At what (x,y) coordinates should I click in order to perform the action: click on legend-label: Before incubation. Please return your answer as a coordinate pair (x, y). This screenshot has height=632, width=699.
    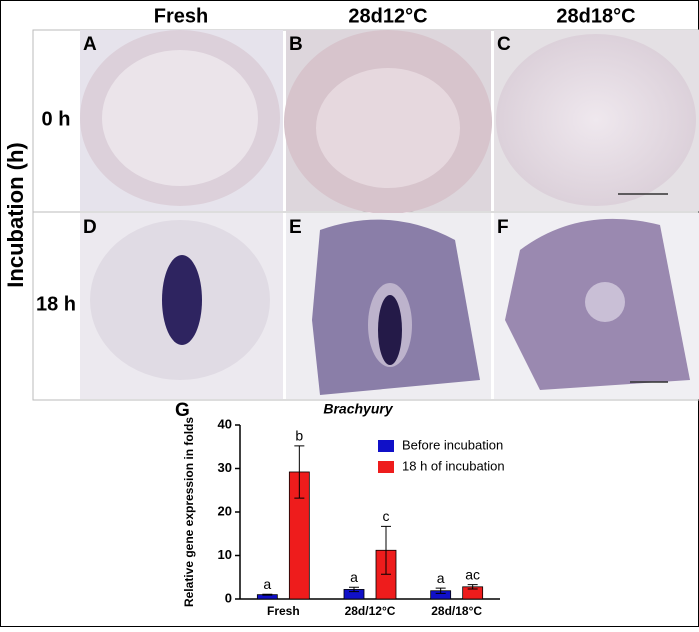
    Looking at the image, I should click on (452, 444).